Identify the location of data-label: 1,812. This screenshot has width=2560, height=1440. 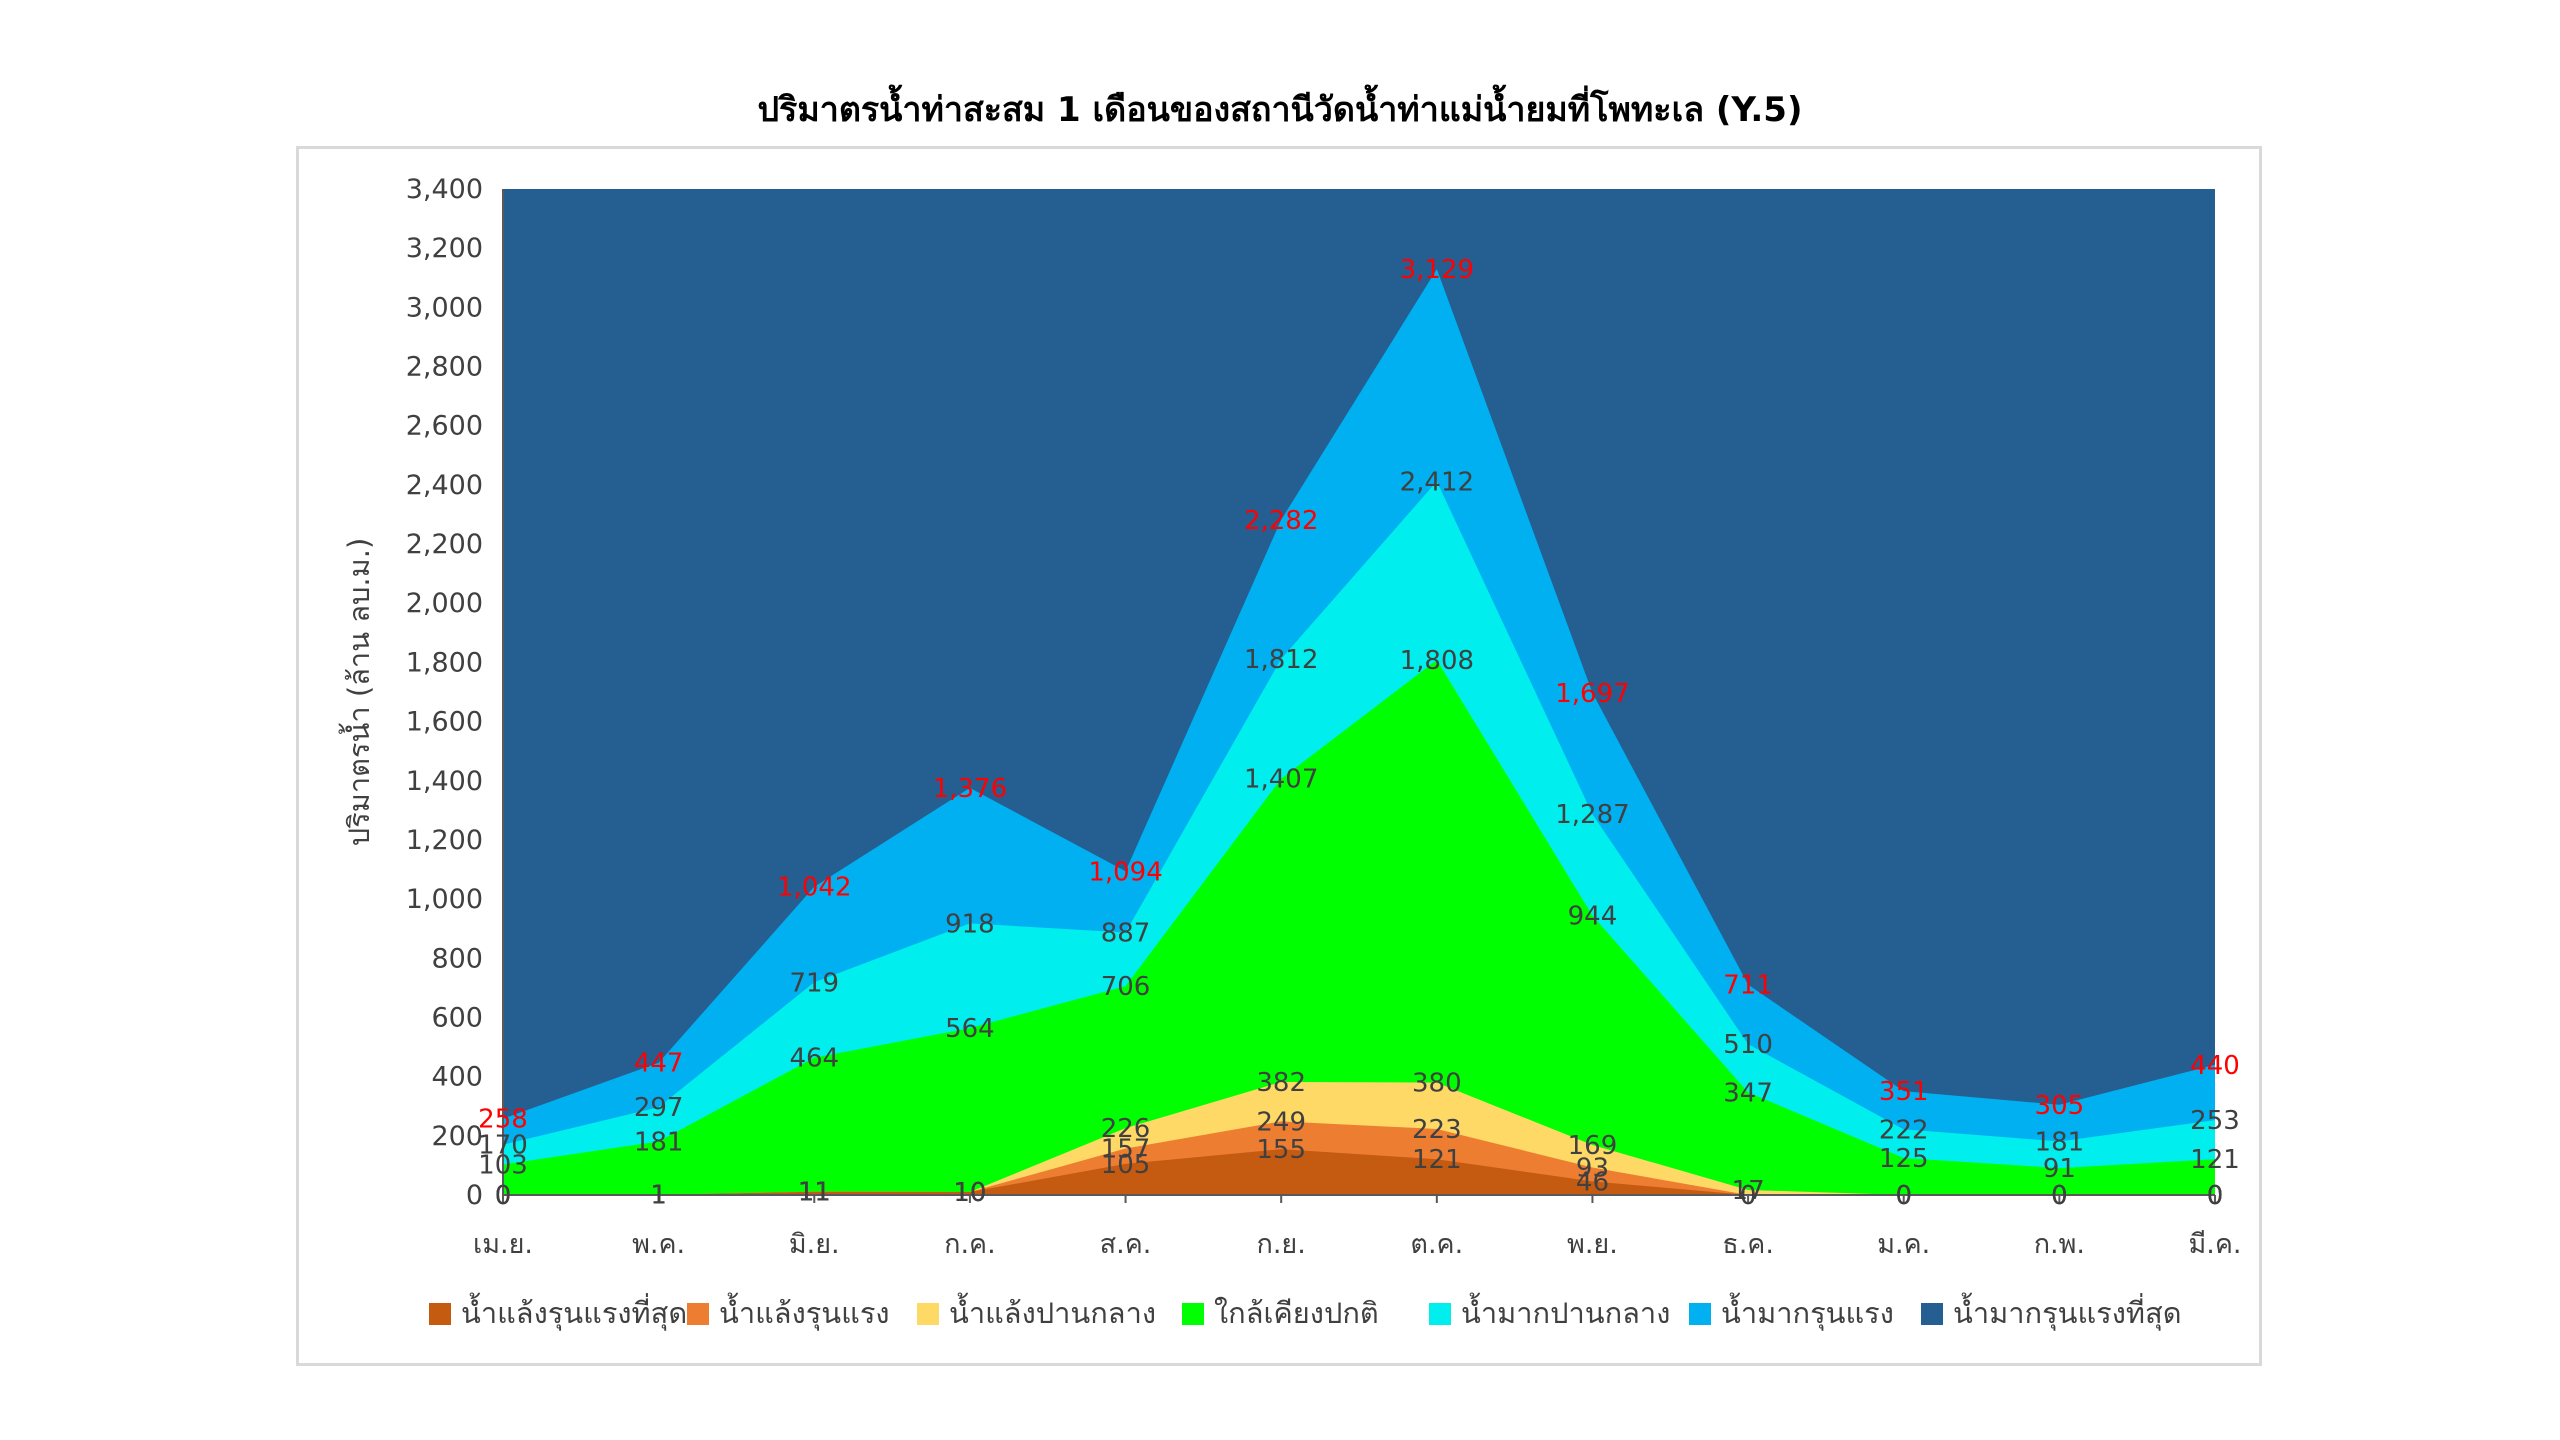
(1281, 660).